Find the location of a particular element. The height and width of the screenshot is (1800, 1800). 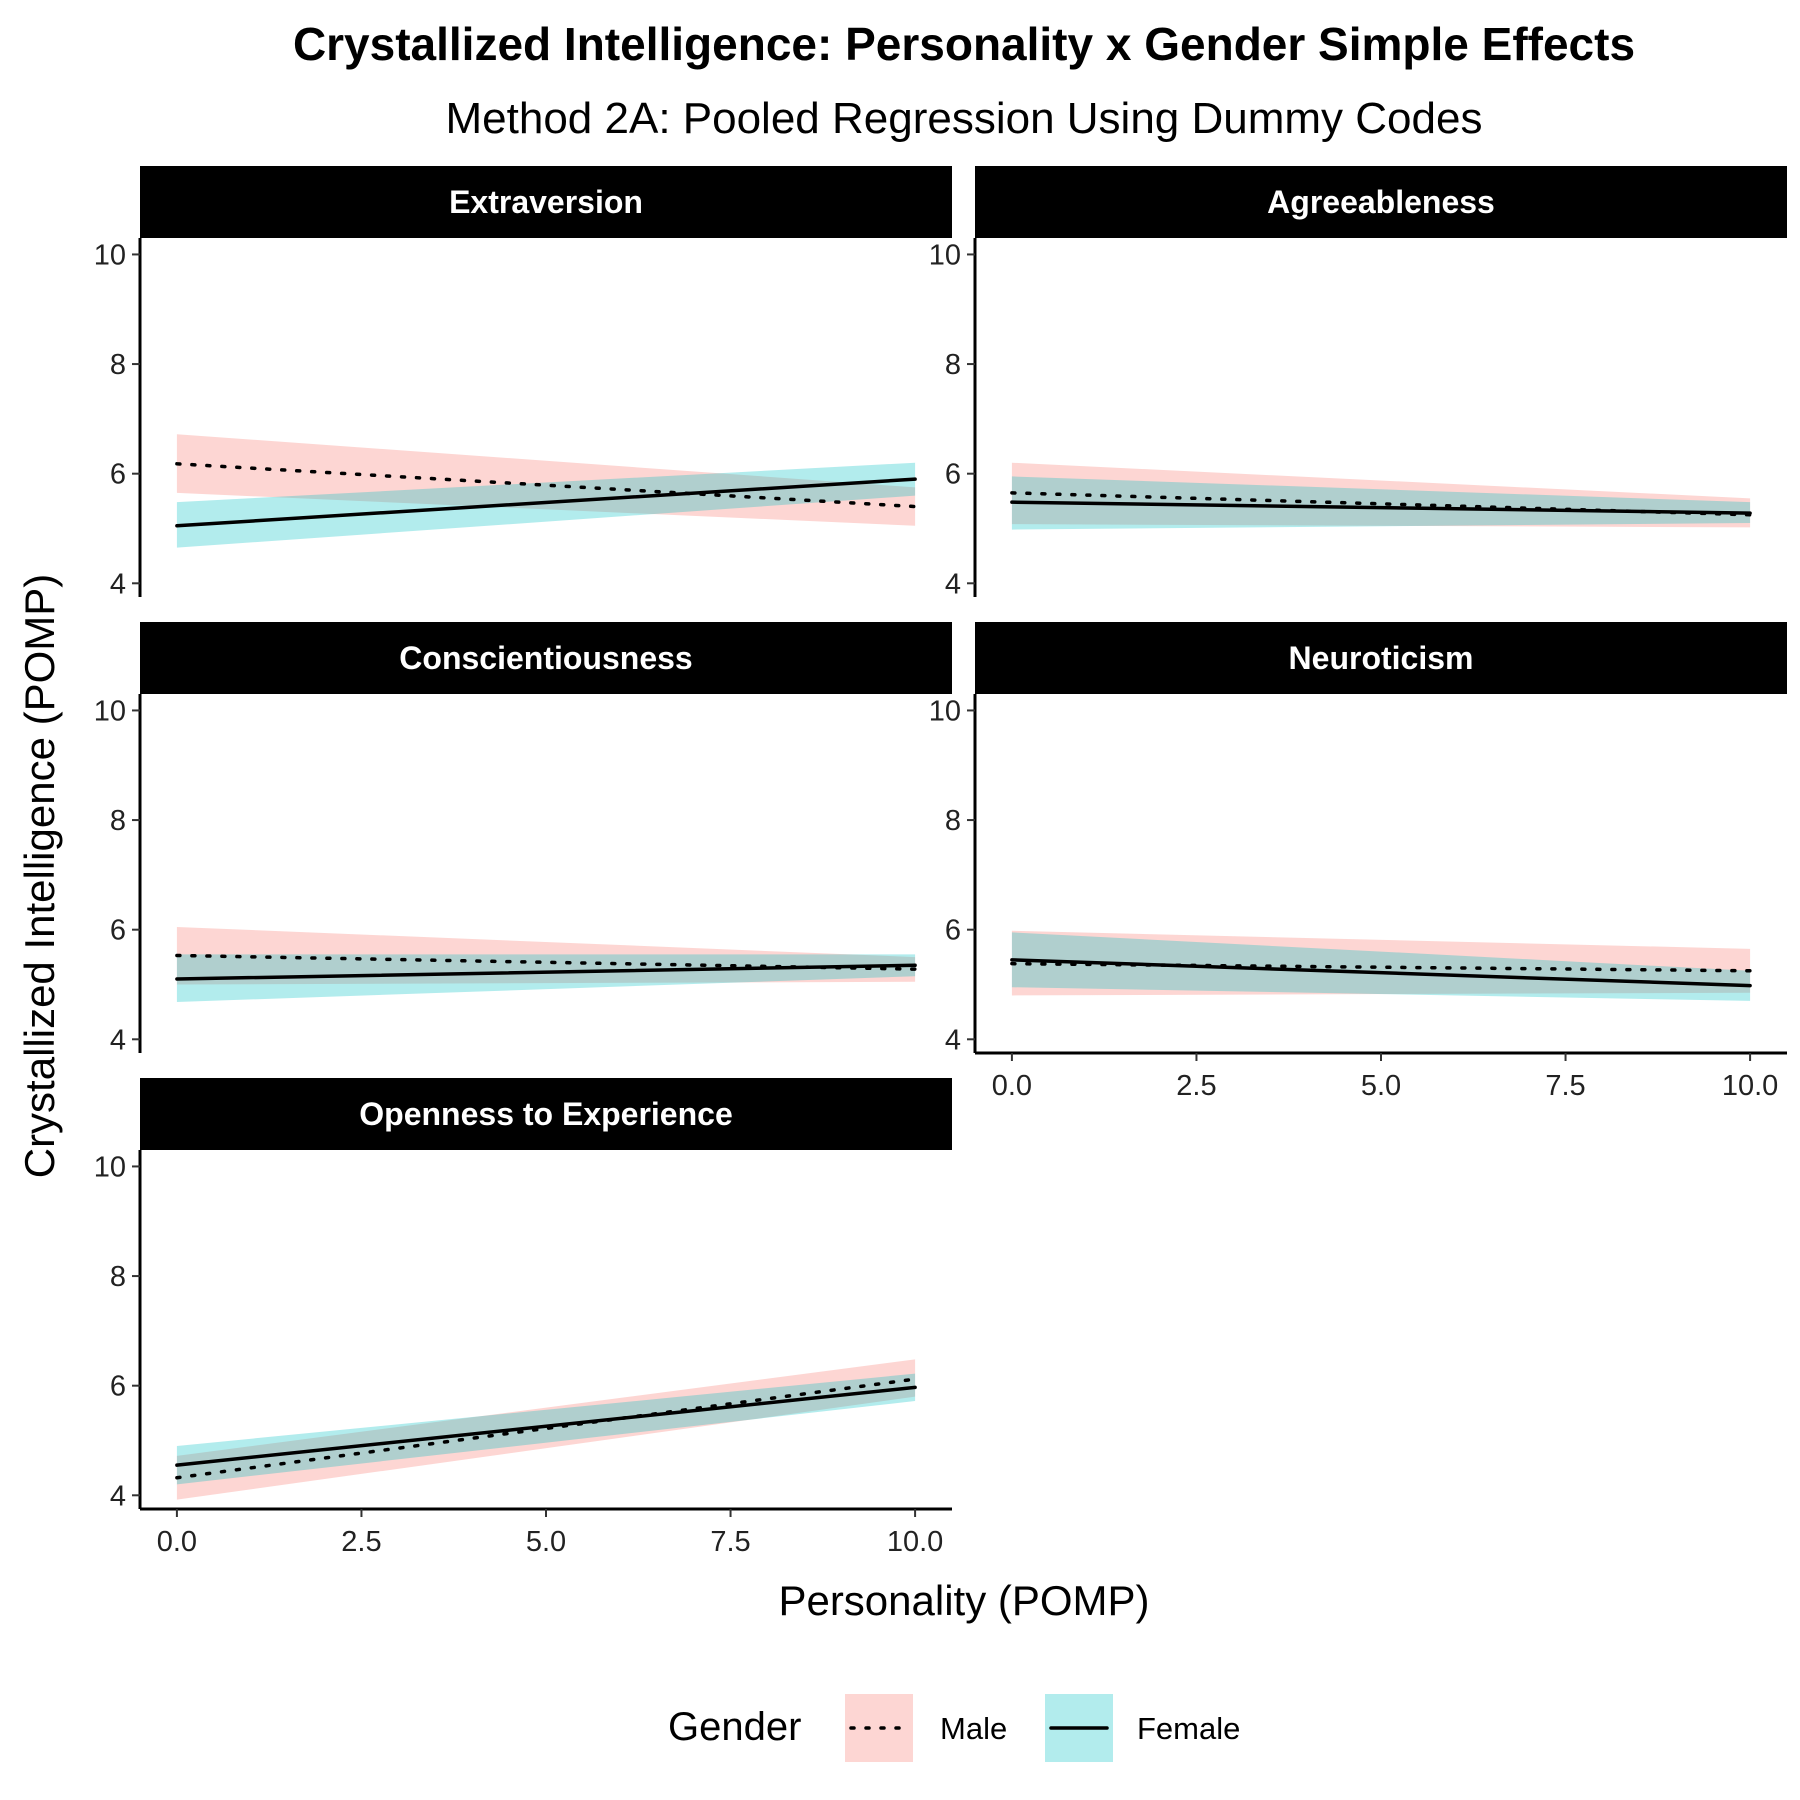

strip-label-neuroticism: Neuroticism is located at coordinates (1381, 658).